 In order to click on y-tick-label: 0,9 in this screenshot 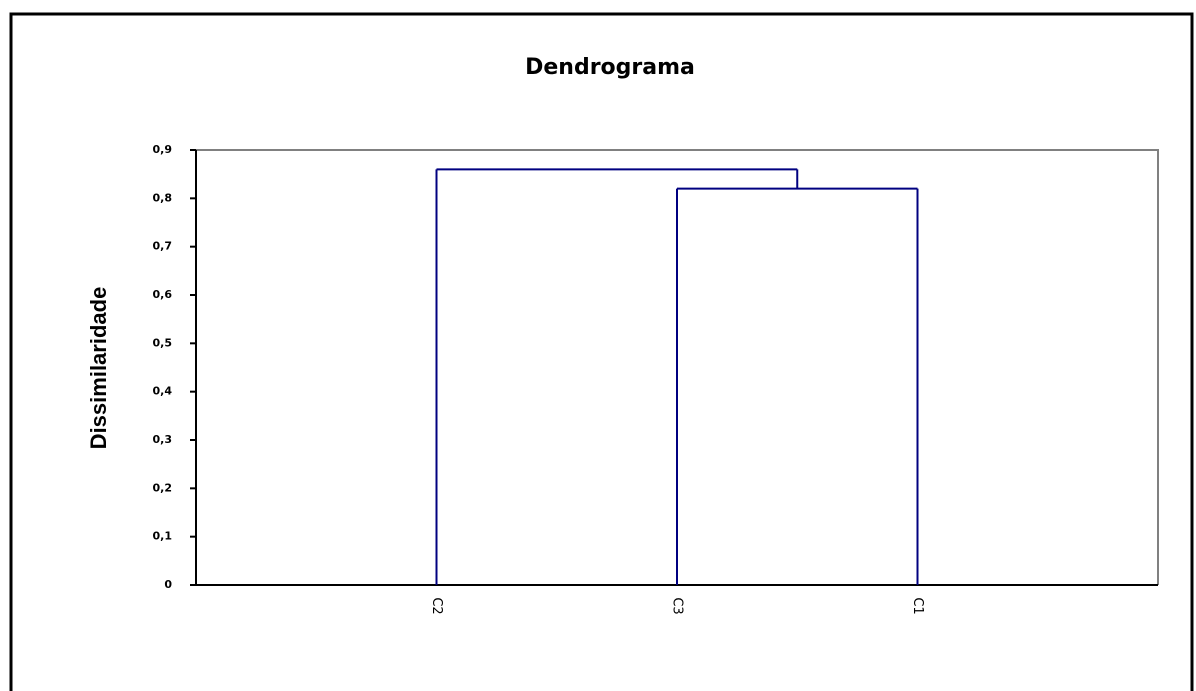, I will do `click(163, 149)`.